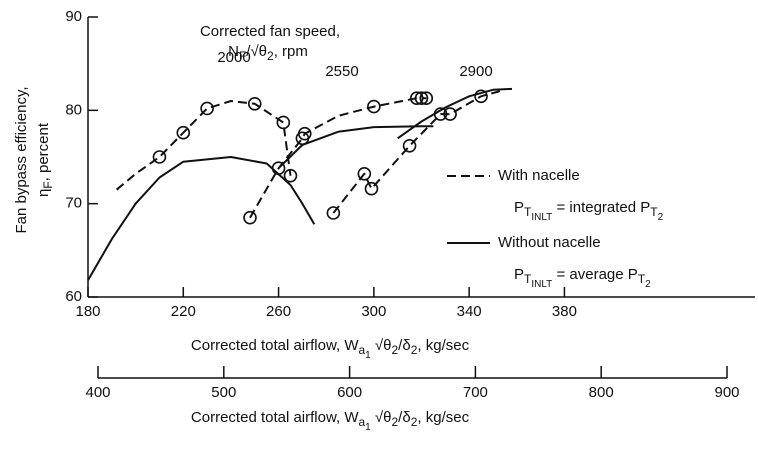 The height and width of the screenshot is (461, 758). Describe the element at coordinates (475, 71) in the screenshot. I see `curve-label: 2900` at that location.